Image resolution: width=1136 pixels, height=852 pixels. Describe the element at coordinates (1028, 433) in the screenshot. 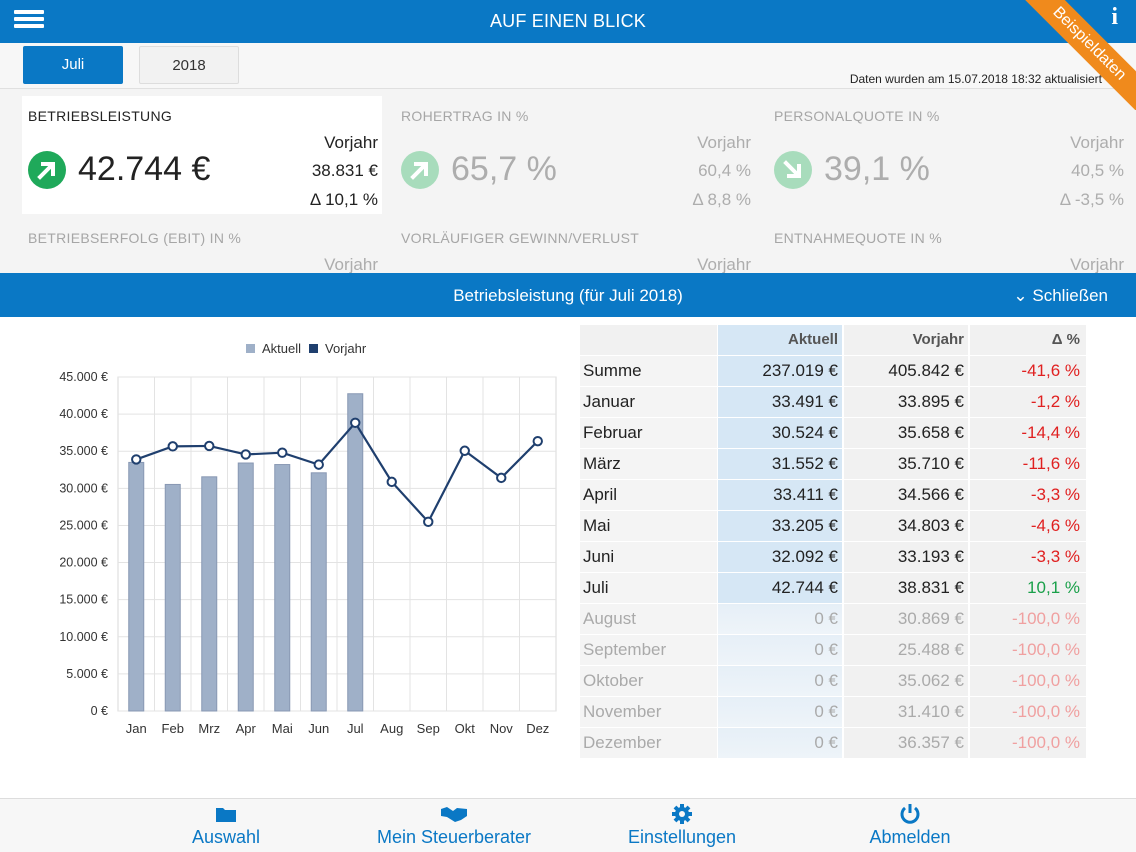

I see `value-delta: -14,4 %` at that location.